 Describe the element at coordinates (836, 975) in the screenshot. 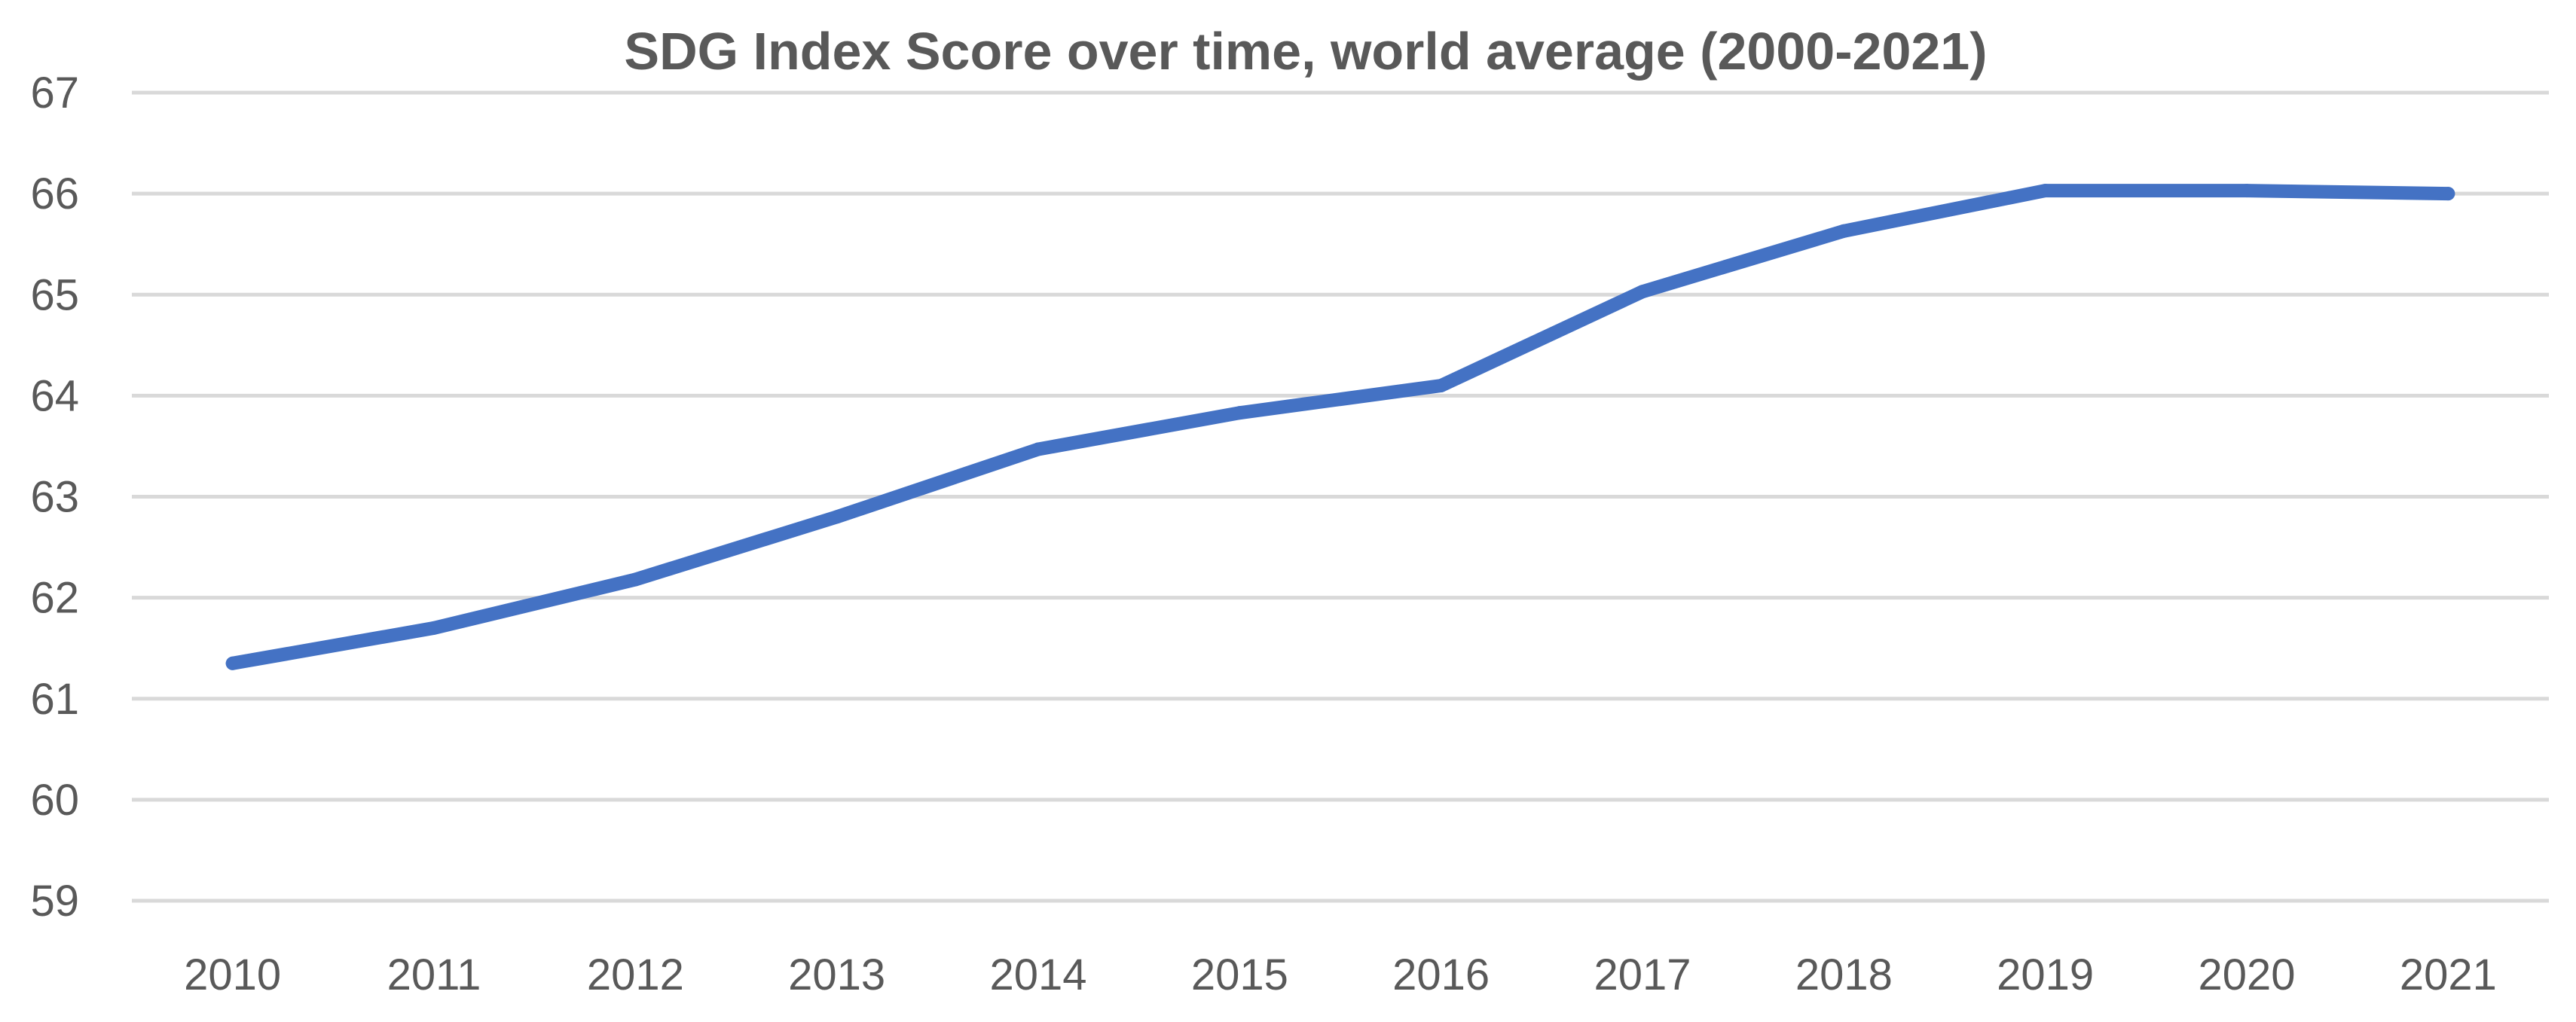

I see `x-tick-label: 2013` at that location.